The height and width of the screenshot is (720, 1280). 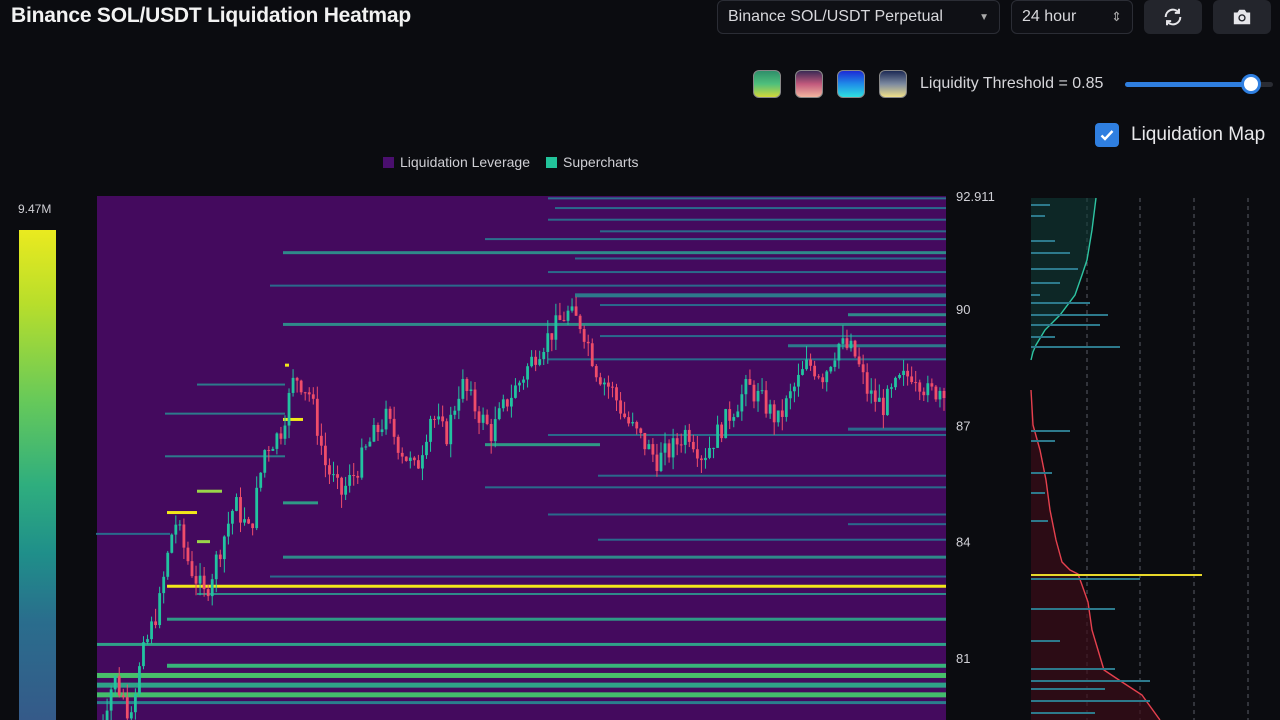 I want to click on liquidation-map-checkbox, so click(x=1107, y=135).